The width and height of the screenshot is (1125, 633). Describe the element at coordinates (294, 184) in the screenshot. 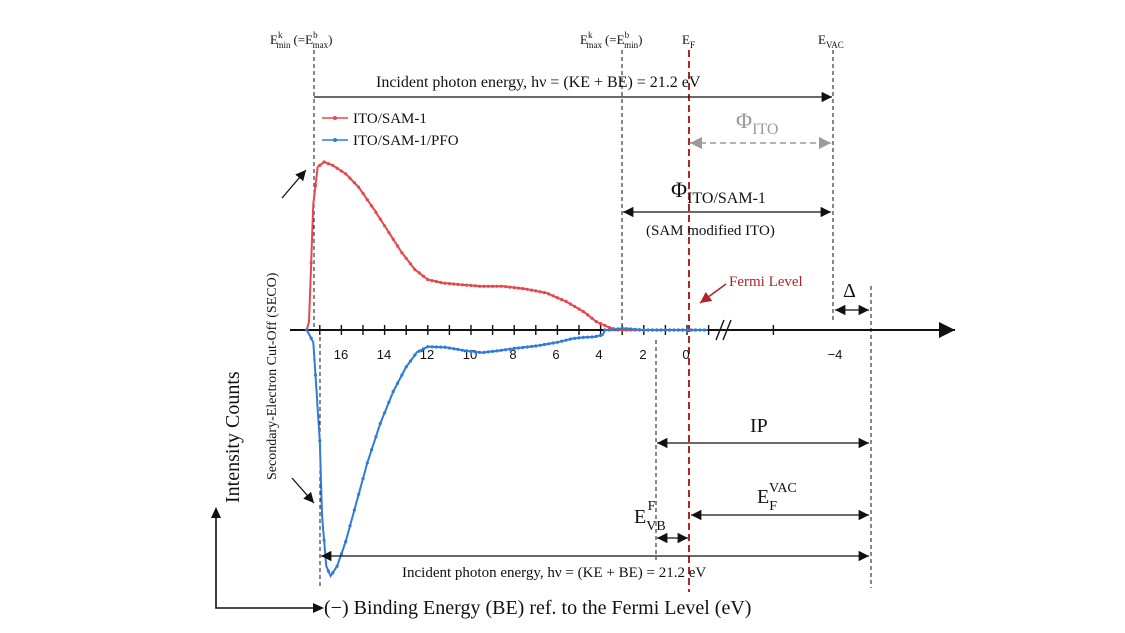

I see `seco-pointer-upper` at that location.